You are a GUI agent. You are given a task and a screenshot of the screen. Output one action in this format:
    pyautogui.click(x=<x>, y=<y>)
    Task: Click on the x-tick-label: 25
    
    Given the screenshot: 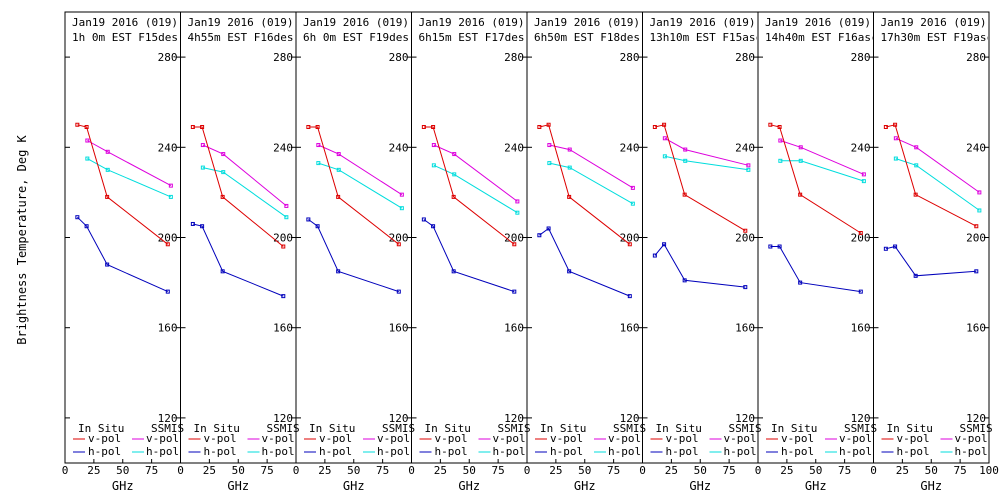 What is the action you would take?
    pyautogui.click(x=671, y=470)
    